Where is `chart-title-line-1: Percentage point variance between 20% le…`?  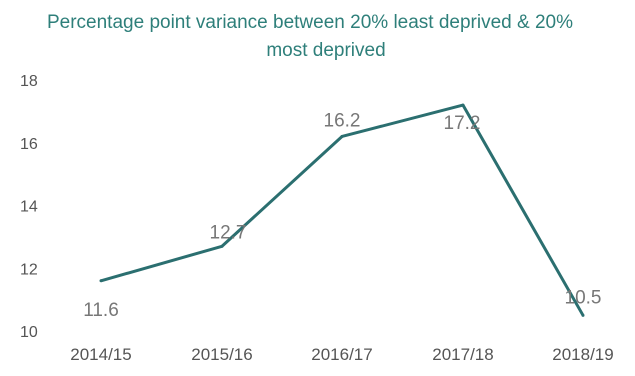 chart-title-line-1: Percentage point variance between 20% le… is located at coordinates (310, 22).